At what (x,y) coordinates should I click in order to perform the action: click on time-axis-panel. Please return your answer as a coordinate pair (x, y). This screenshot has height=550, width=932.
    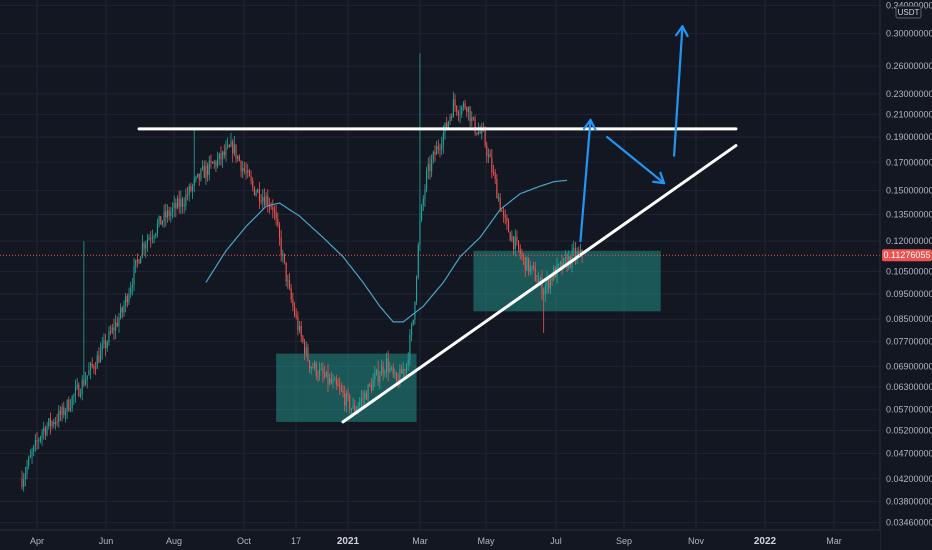
    Looking at the image, I should click on (440, 540).